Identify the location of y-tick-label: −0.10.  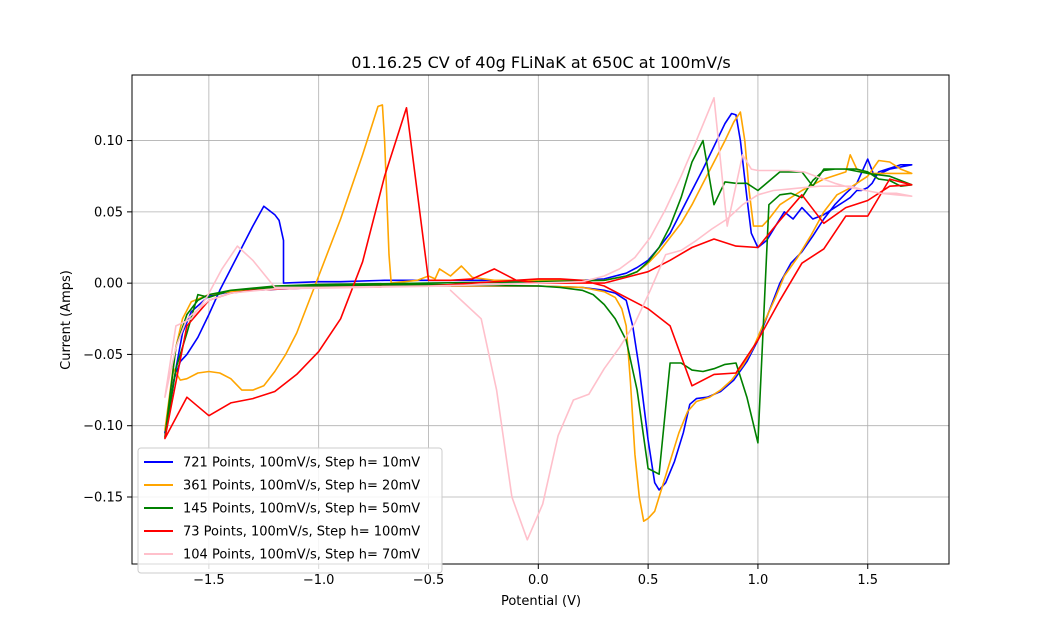
(103, 426).